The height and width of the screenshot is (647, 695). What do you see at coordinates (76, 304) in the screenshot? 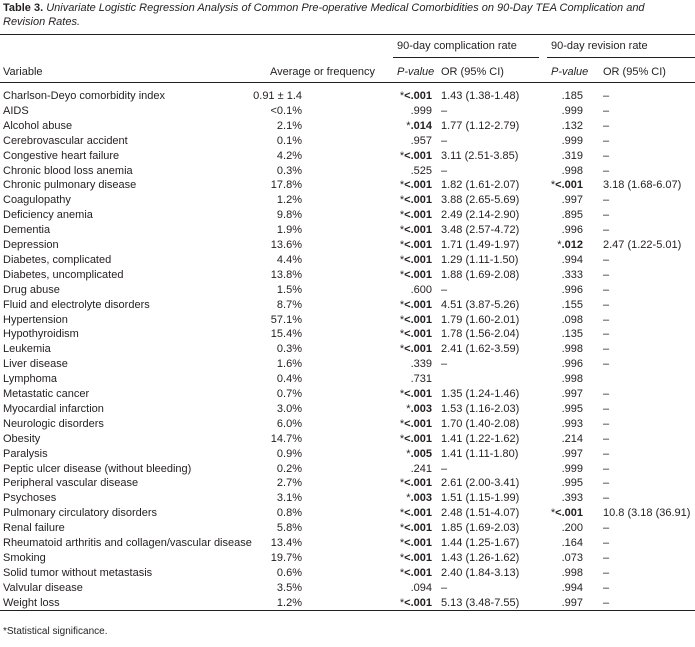
I see `variable: Fluid and electrolyte disorders` at bounding box center [76, 304].